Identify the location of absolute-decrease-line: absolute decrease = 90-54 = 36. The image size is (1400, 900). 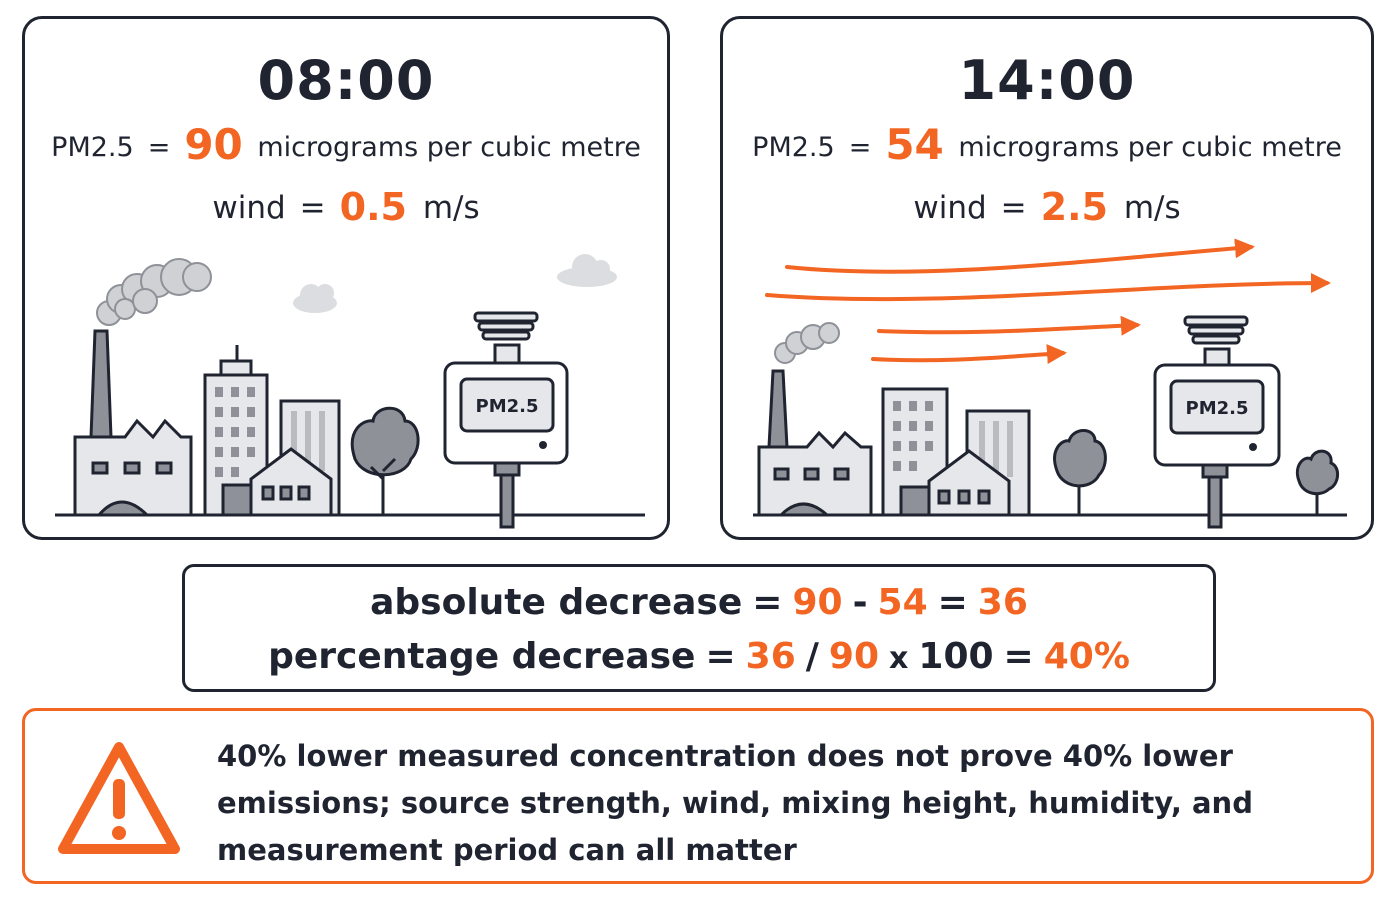
(699, 603).